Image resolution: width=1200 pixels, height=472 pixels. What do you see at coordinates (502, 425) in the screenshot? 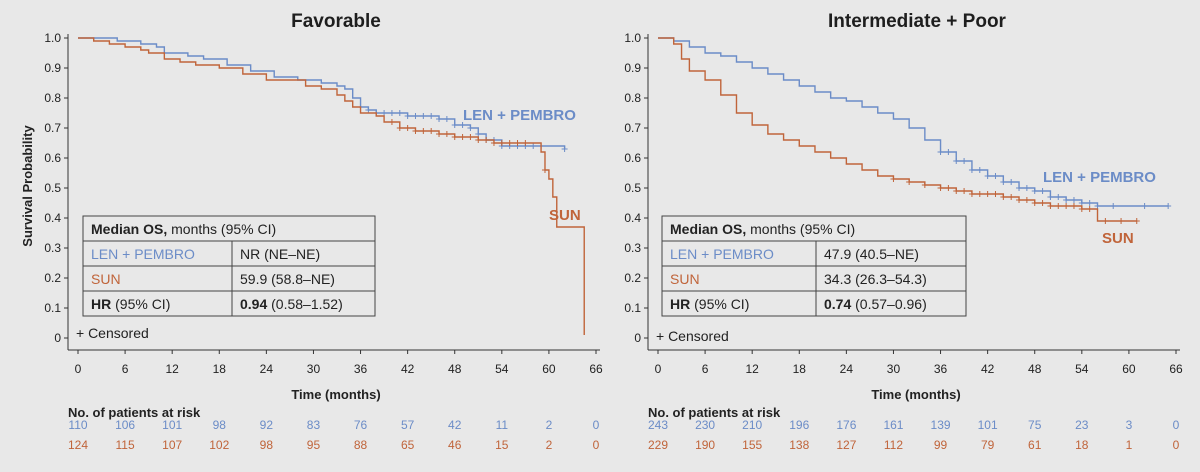
I see `risk-value-len-pembro: 11` at bounding box center [502, 425].